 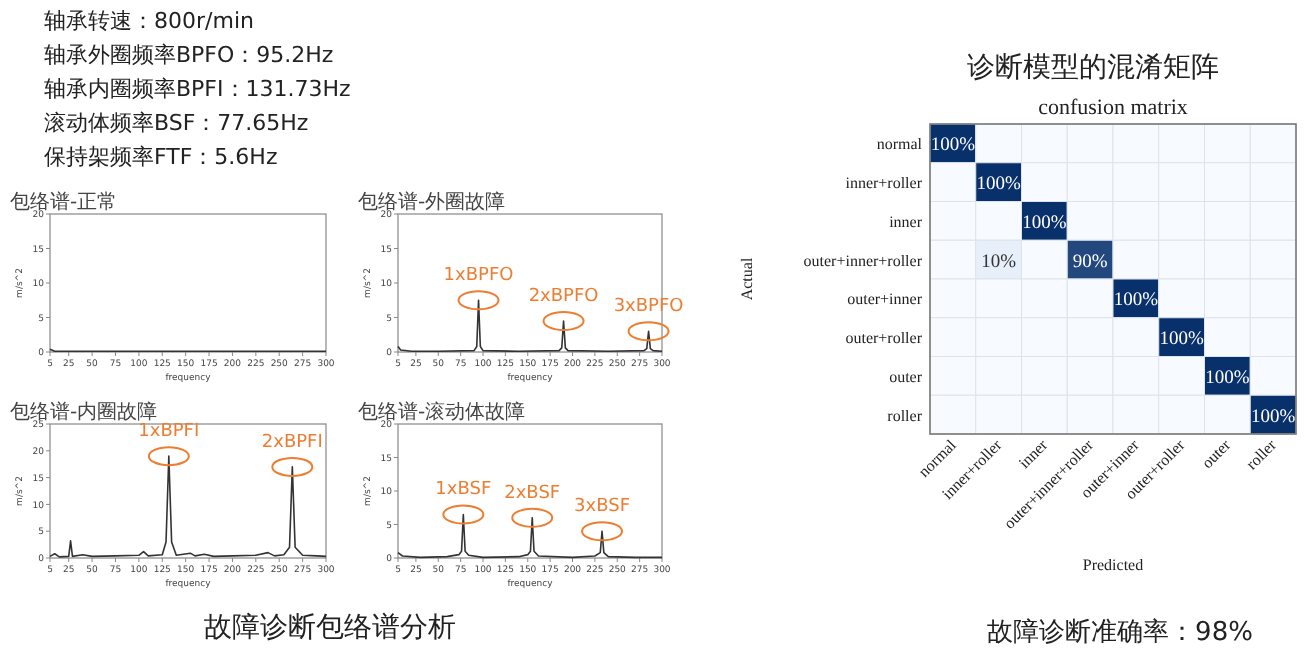 What do you see at coordinates (176, 123) in the screenshot?
I see `text: 滚动体频率BSF：77.65Hz` at bounding box center [176, 123].